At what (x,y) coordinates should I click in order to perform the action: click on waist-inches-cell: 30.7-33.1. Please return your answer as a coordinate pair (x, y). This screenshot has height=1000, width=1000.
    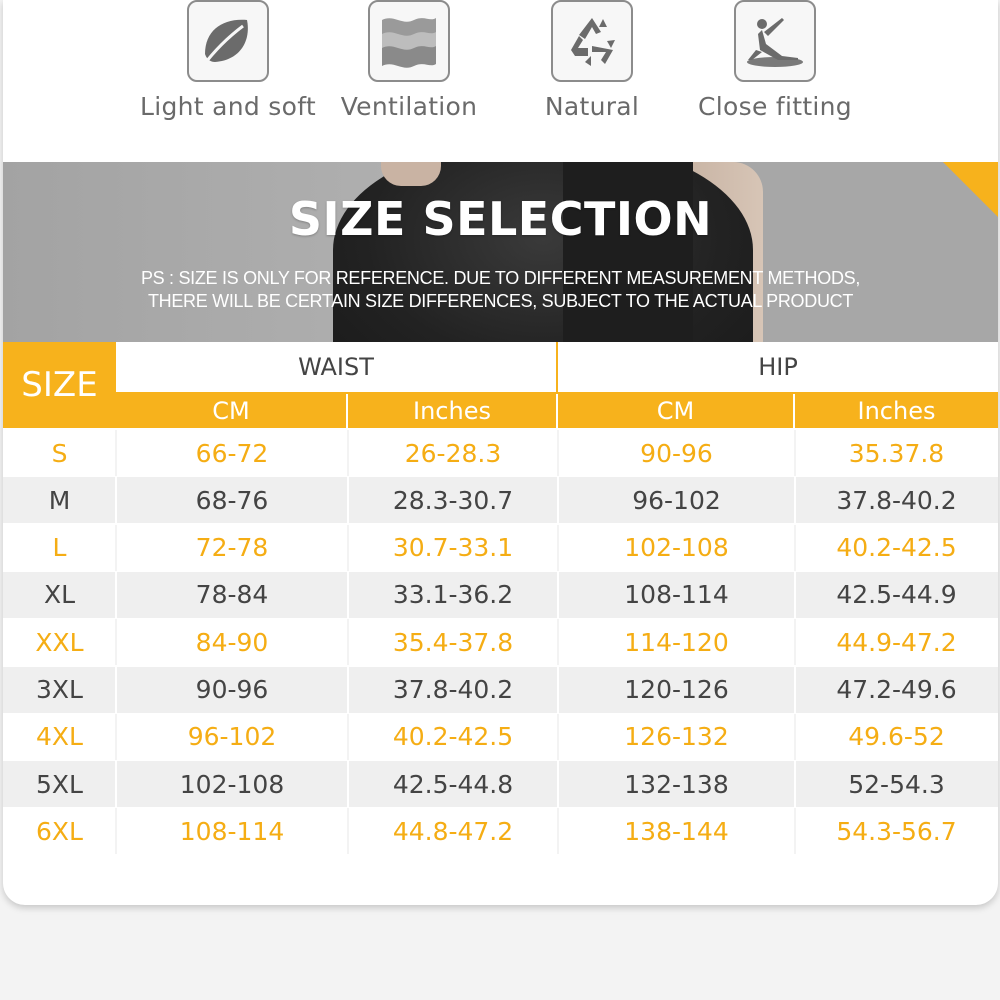
    Looking at the image, I should click on (453, 548).